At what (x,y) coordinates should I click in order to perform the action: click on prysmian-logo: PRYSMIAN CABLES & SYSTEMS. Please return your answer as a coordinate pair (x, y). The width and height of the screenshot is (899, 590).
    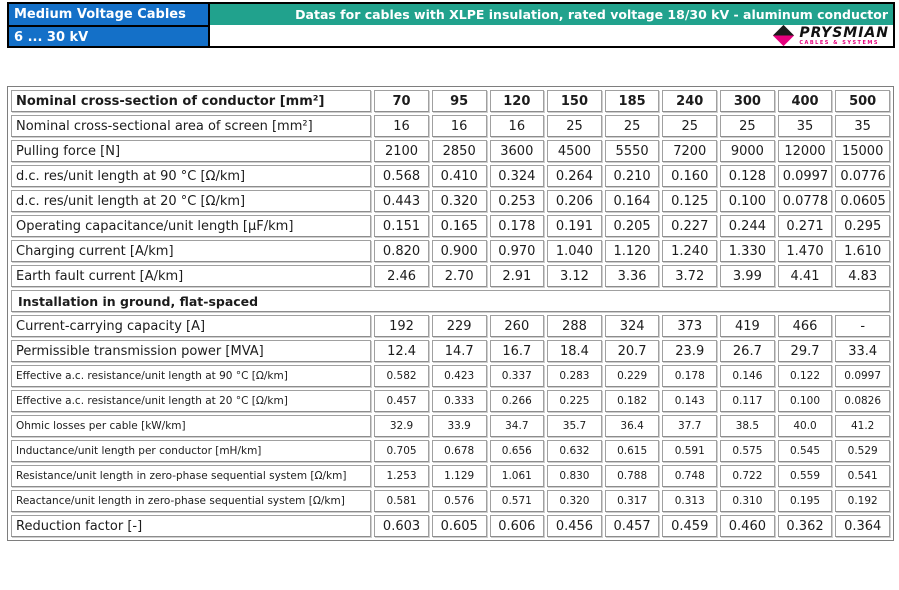
    Looking at the image, I should click on (831, 35).